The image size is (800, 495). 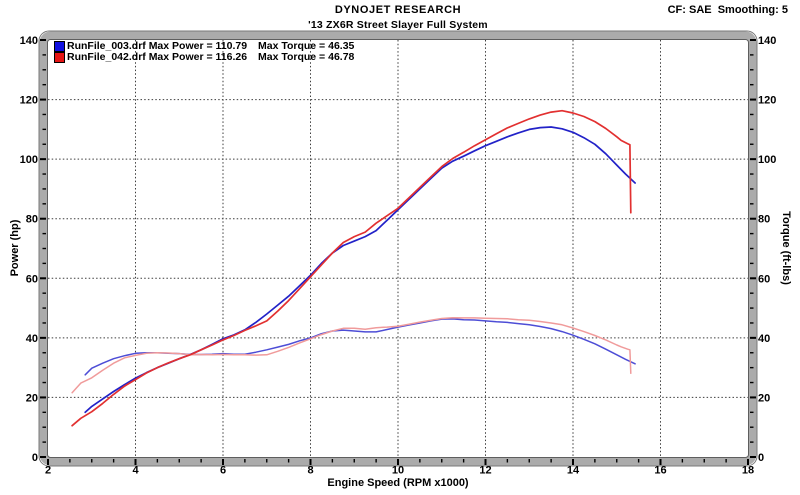 What do you see at coordinates (398, 10) in the screenshot?
I see `chart-title: DYNOJET RESEARCH` at bounding box center [398, 10].